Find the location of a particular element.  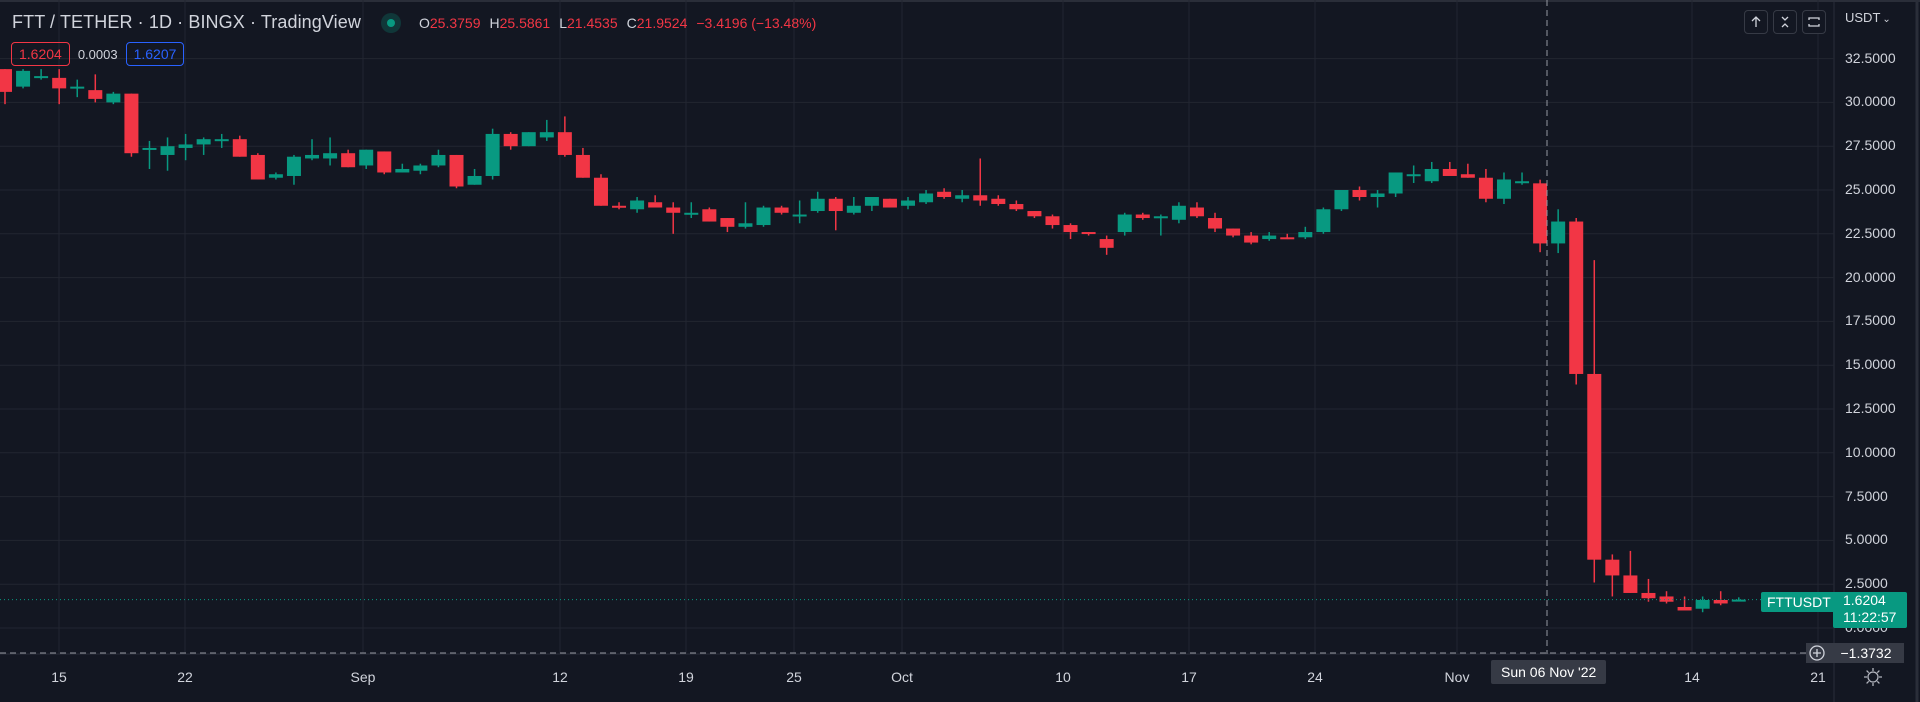

time-tick-label: Sep is located at coordinates (363, 677).